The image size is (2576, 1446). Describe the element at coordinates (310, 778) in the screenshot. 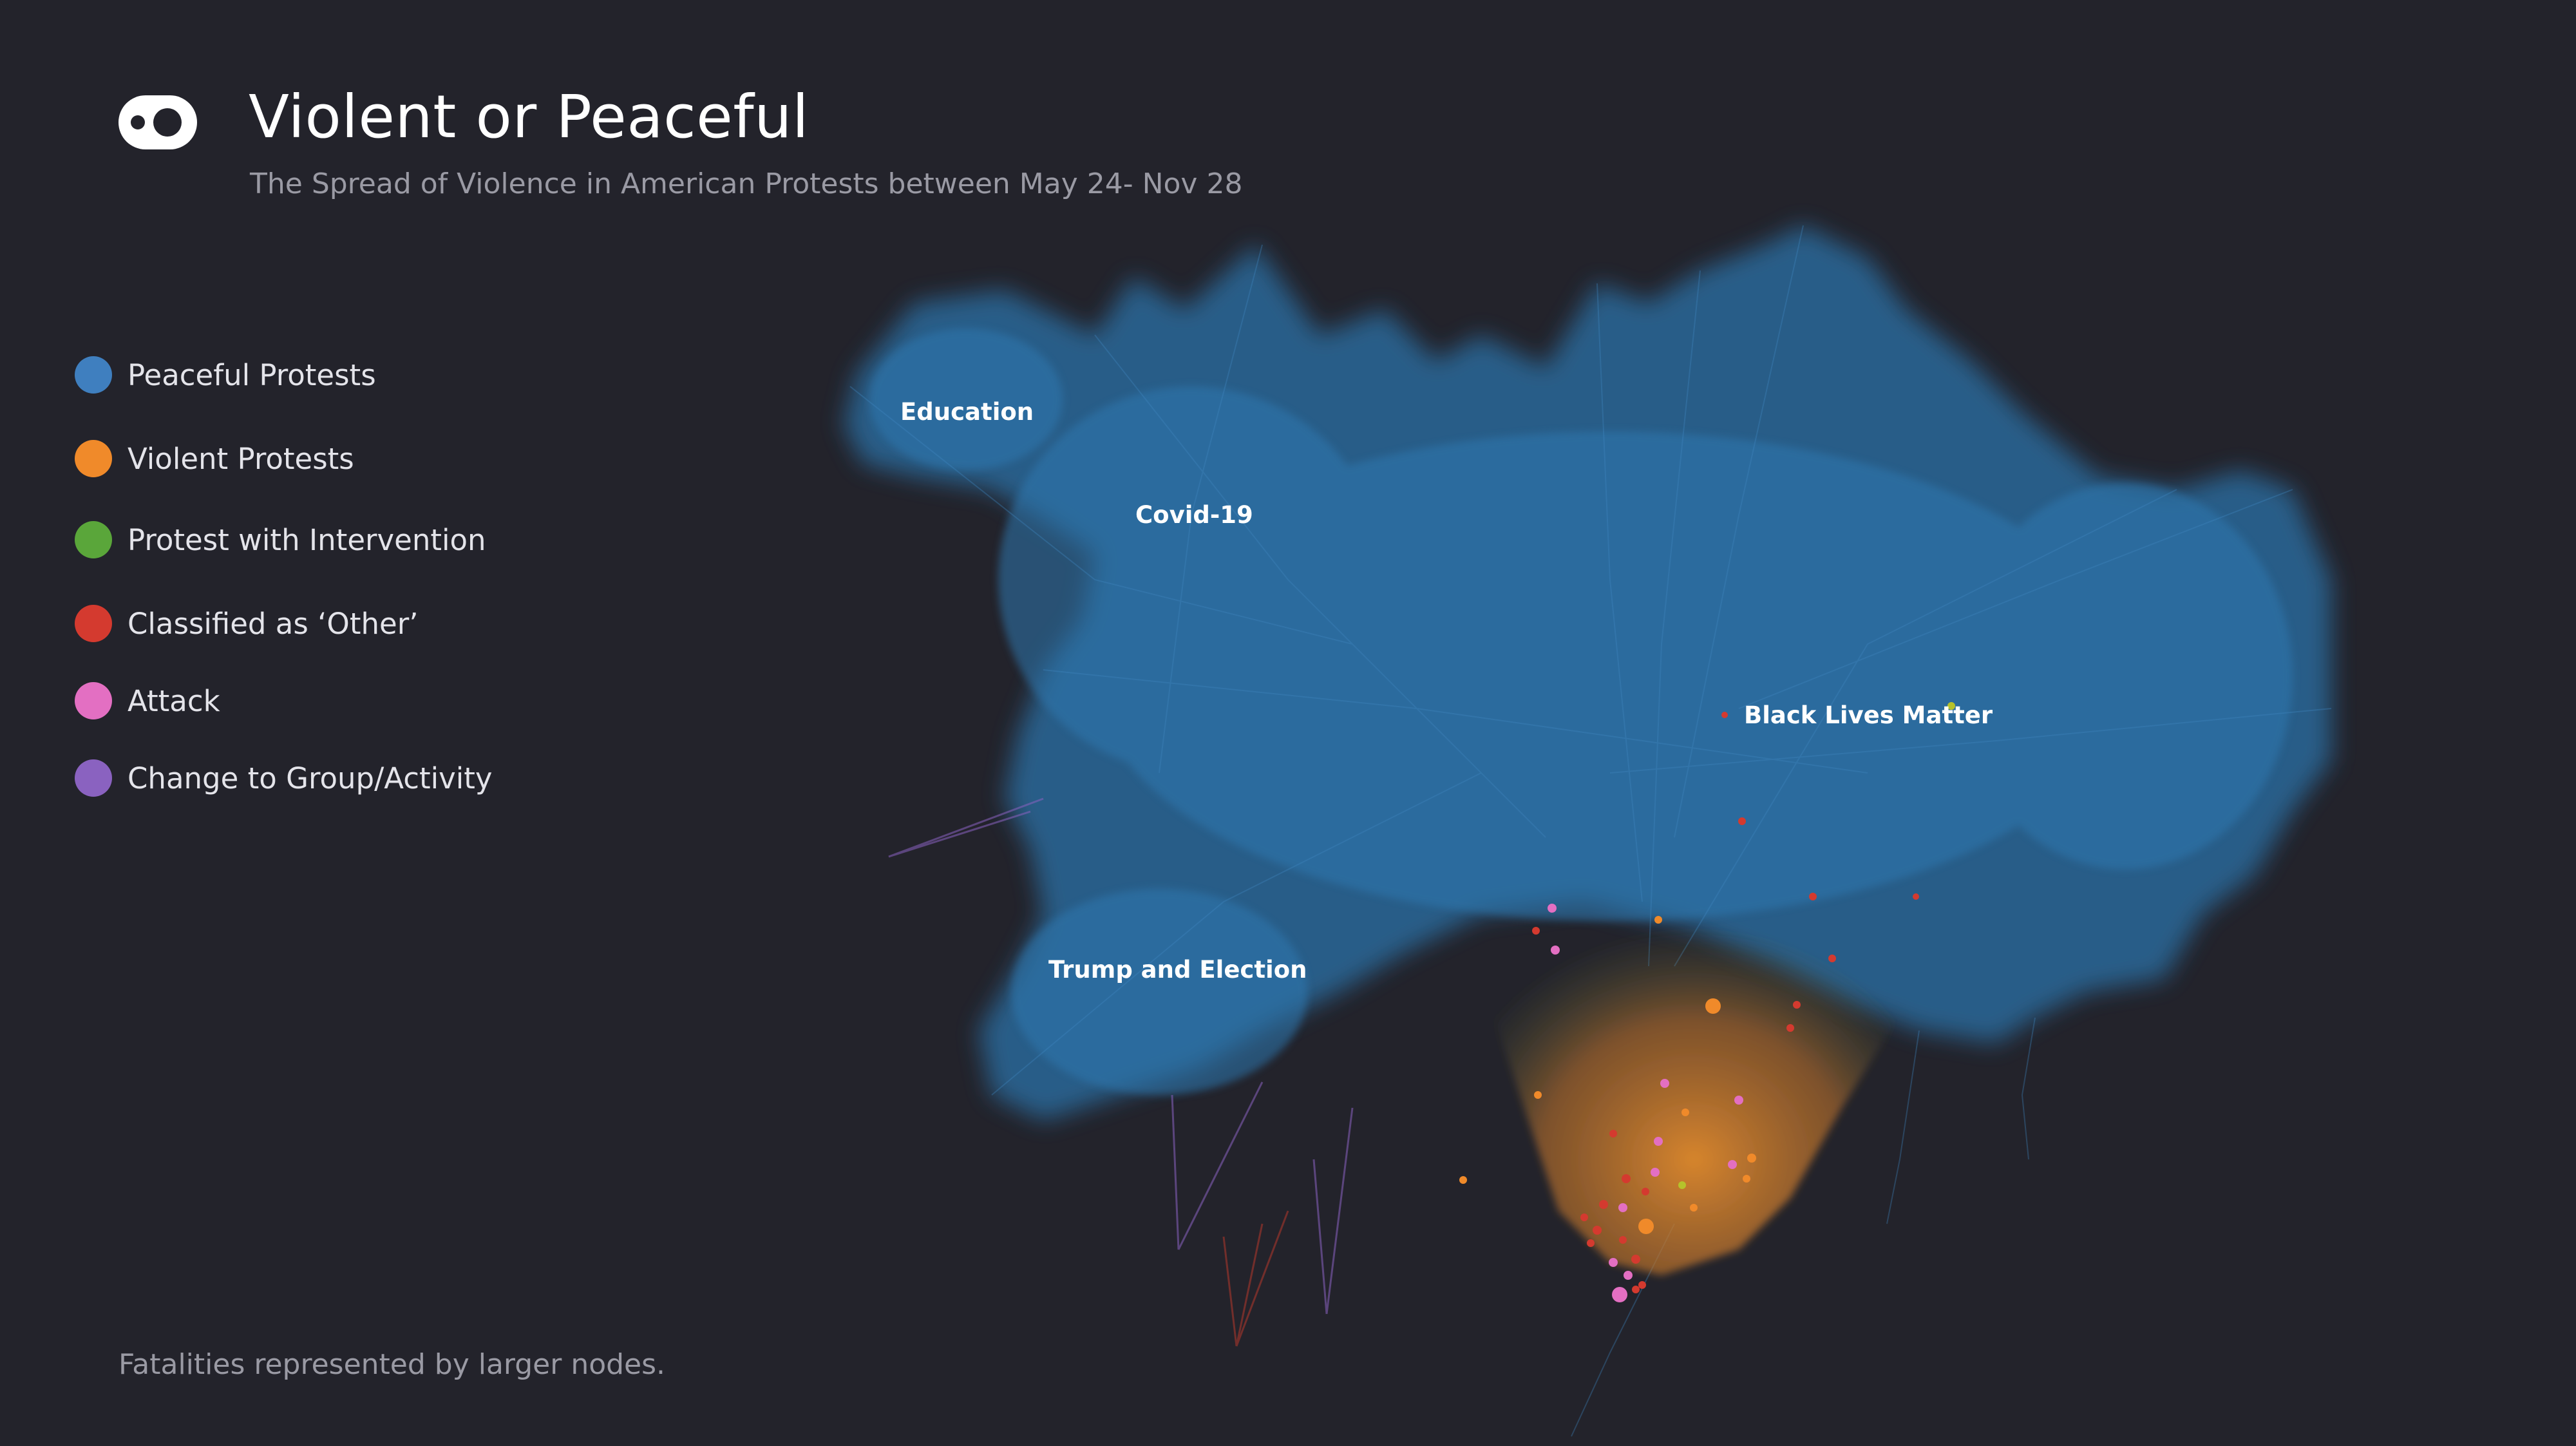

I see `legend-label: Change to Group/Activity` at that location.